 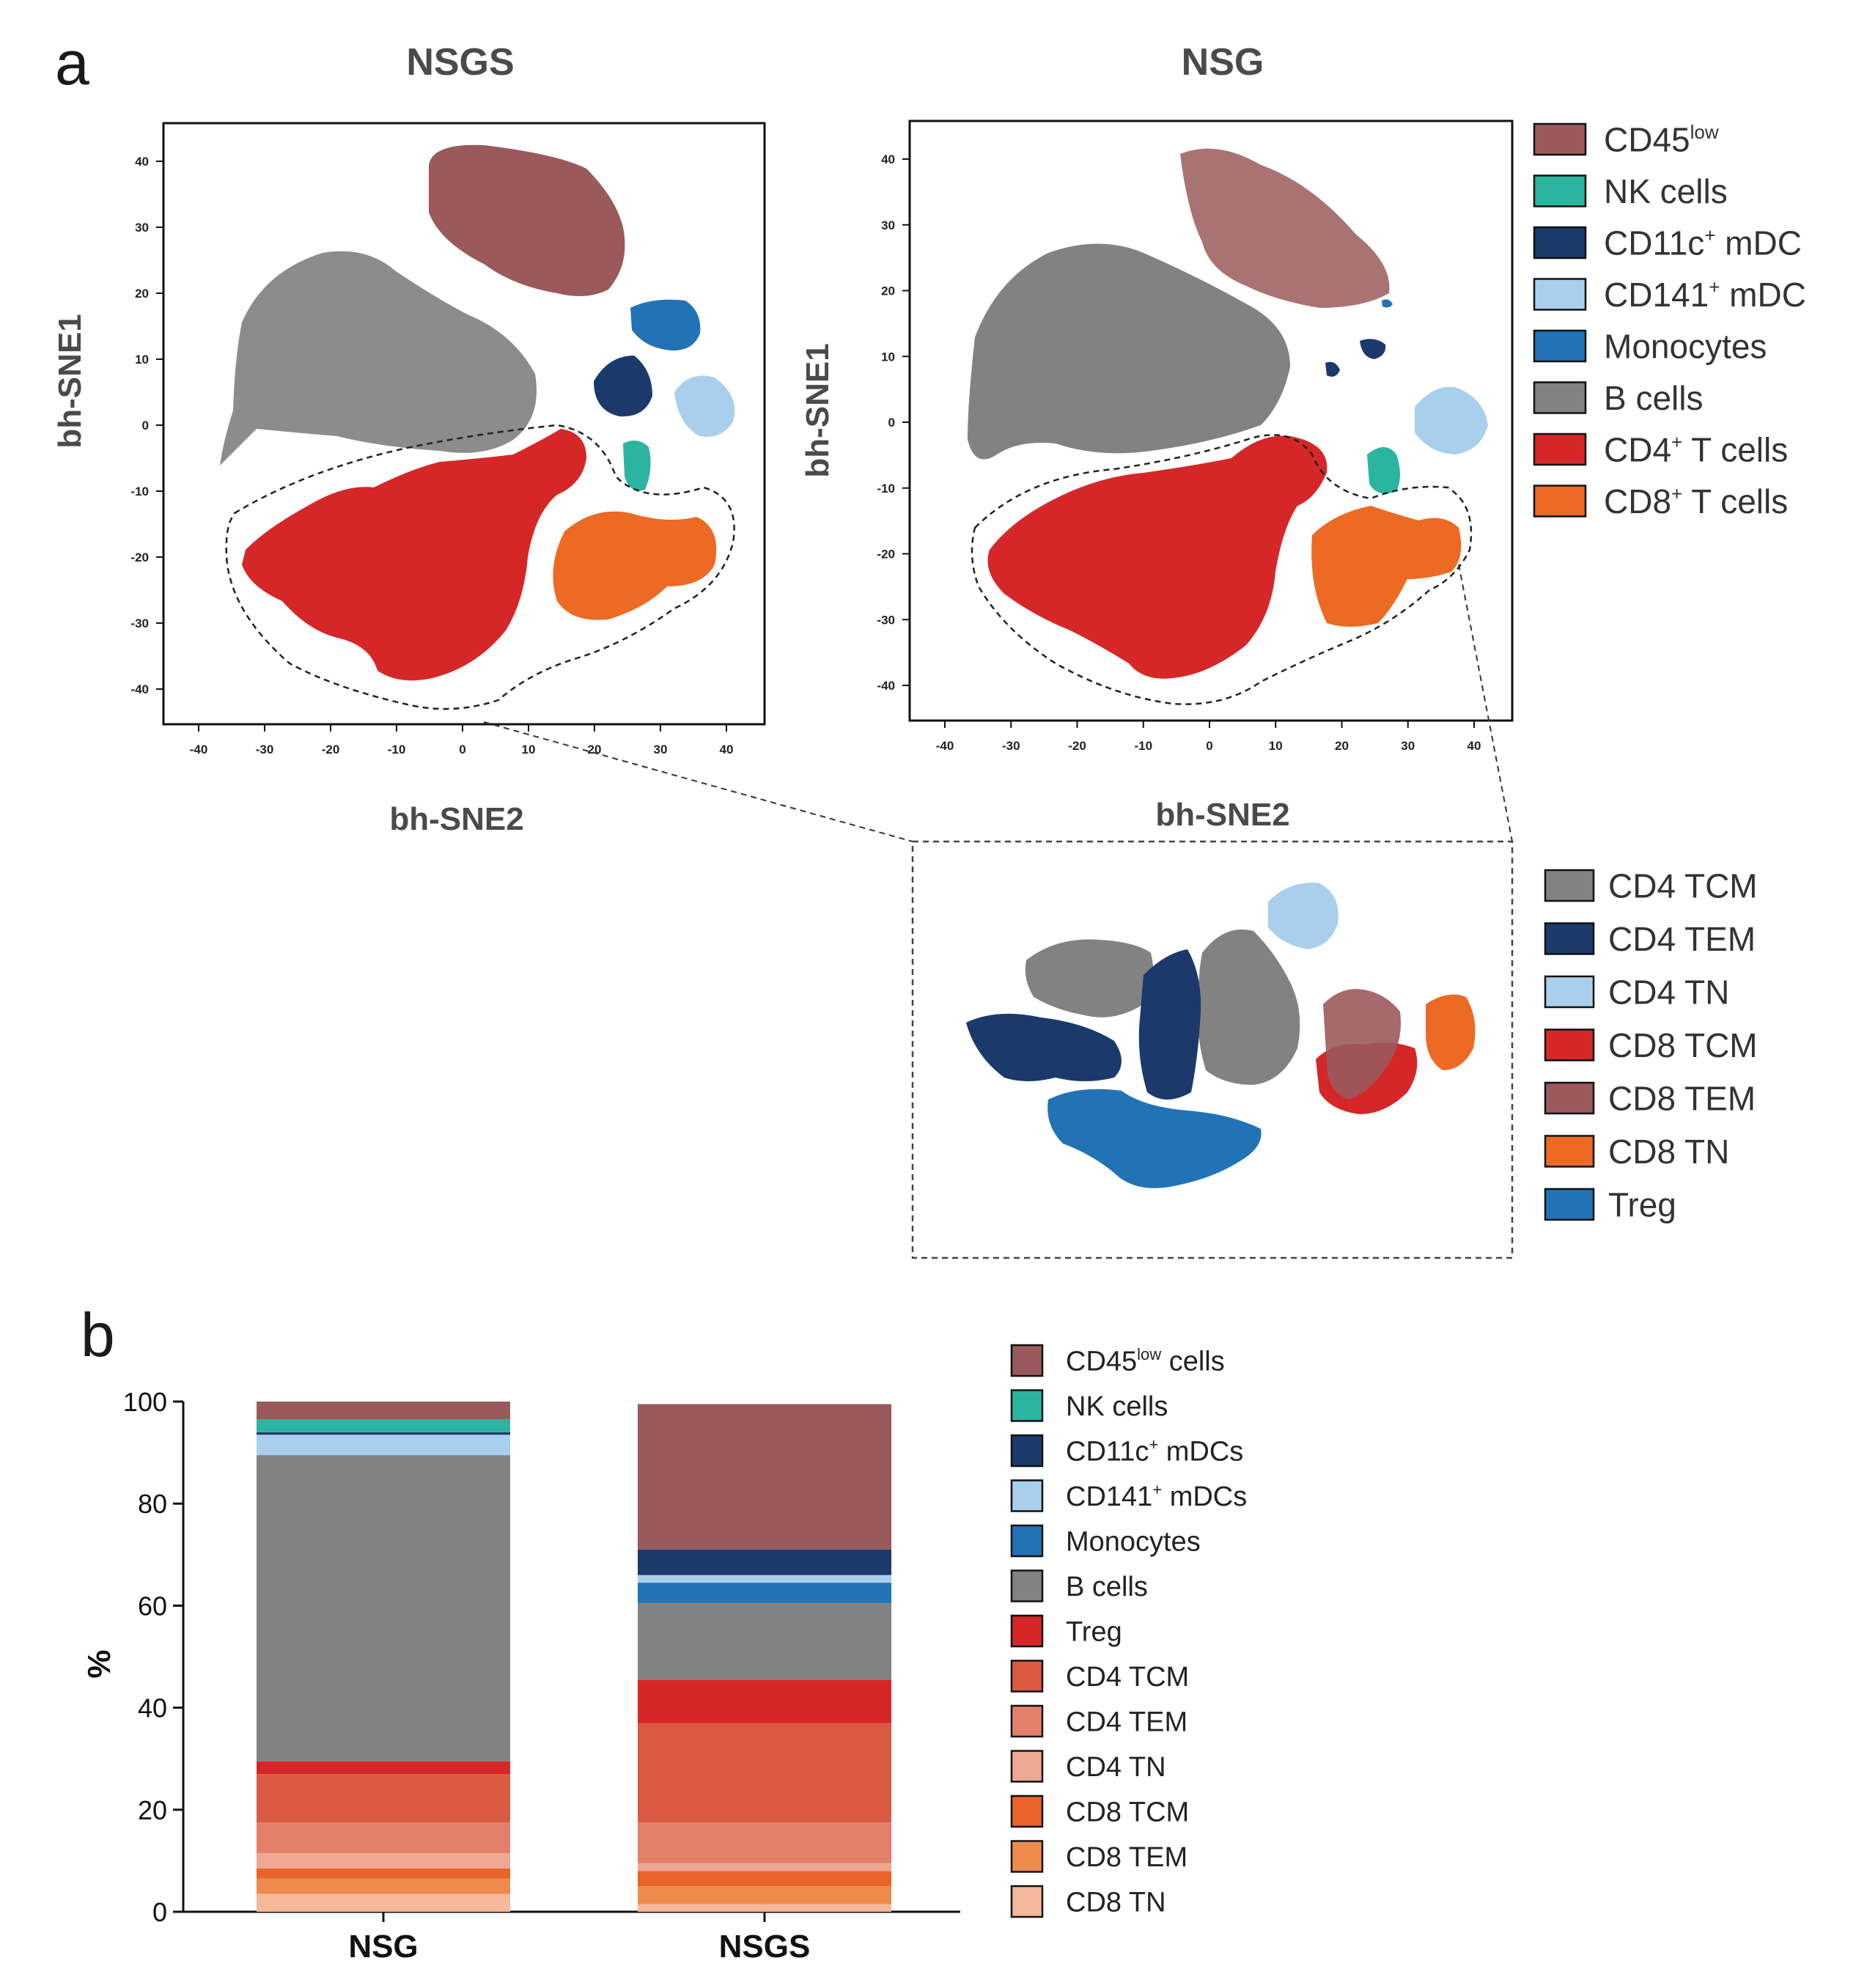 I want to click on y-tick-label: 0, so click(x=891, y=423).